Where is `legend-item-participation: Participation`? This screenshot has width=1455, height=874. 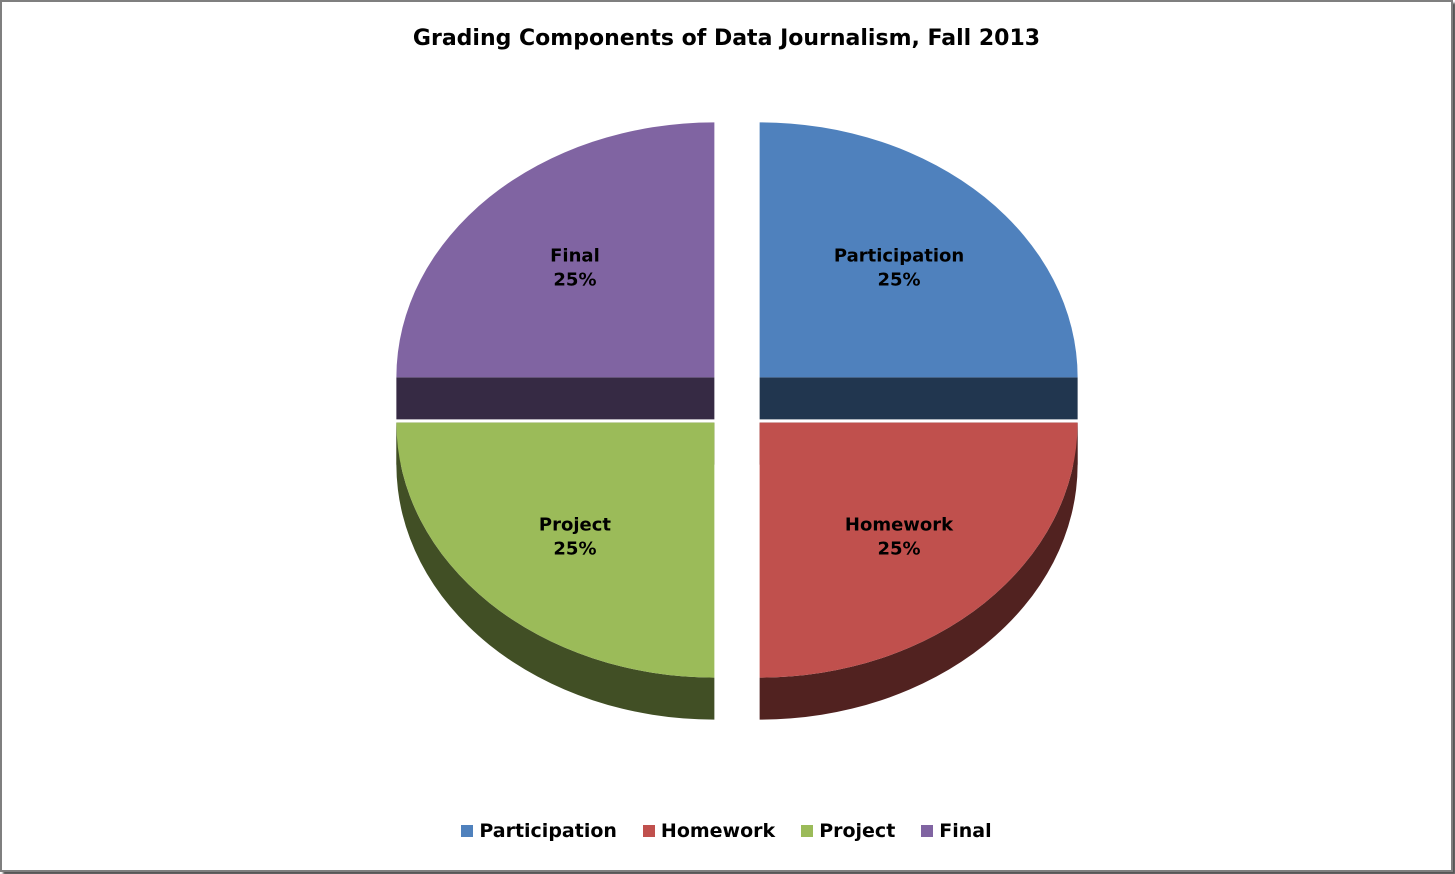 legend-item-participation: Participation is located at coordinates (539, 831).